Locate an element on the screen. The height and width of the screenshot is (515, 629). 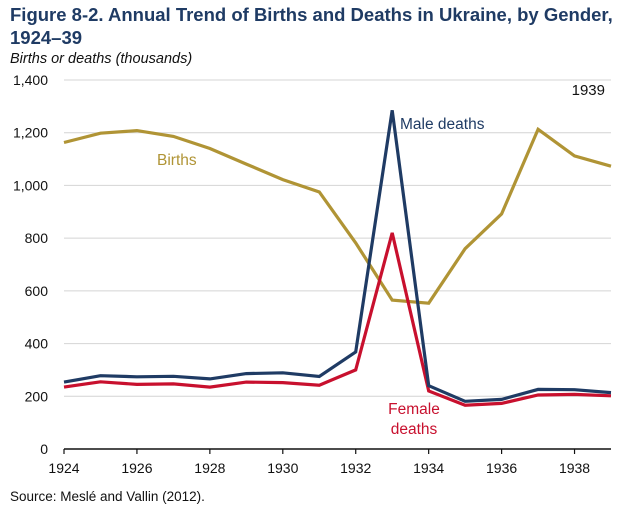
x-tick-label: 1924 is located at coordinates (63, 468).